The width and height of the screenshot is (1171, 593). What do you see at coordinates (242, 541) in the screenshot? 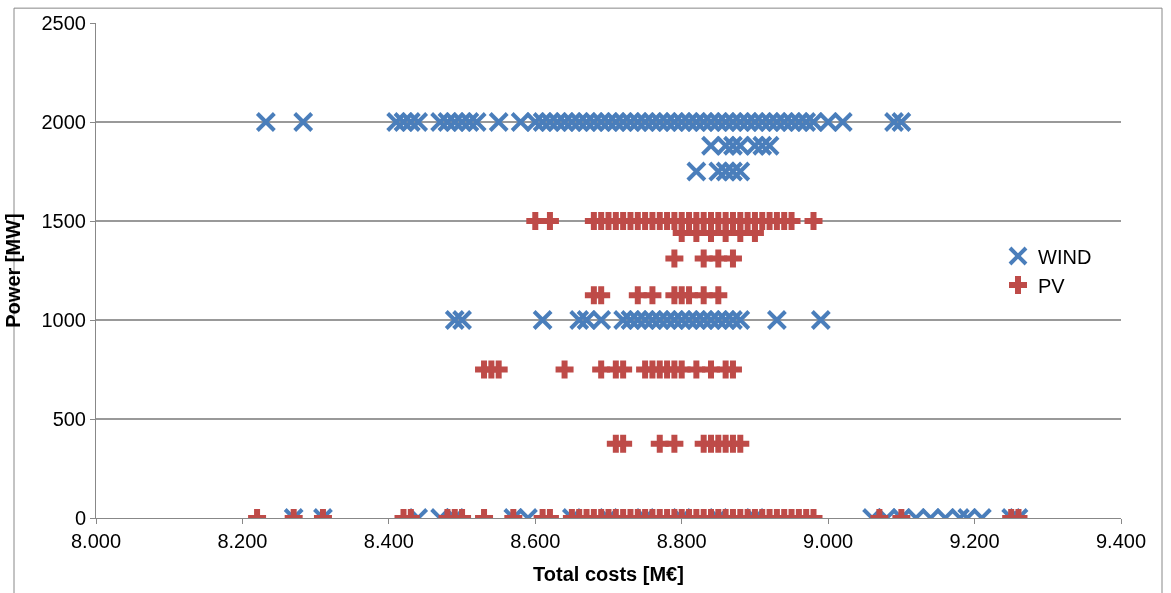
I see `x-tick-label: 8.200` at bounding box center [242, 541].